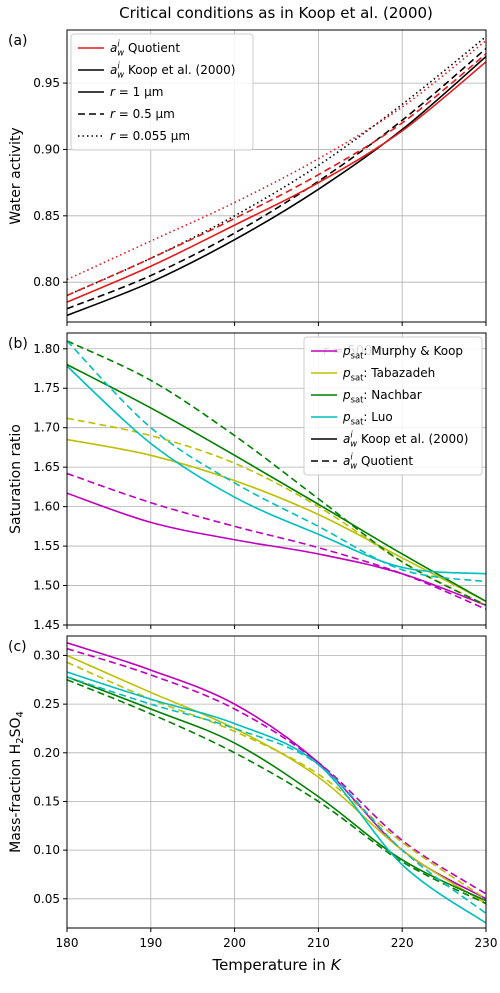  I want to click on y-tick-label: 0.10, so click(46, 850).